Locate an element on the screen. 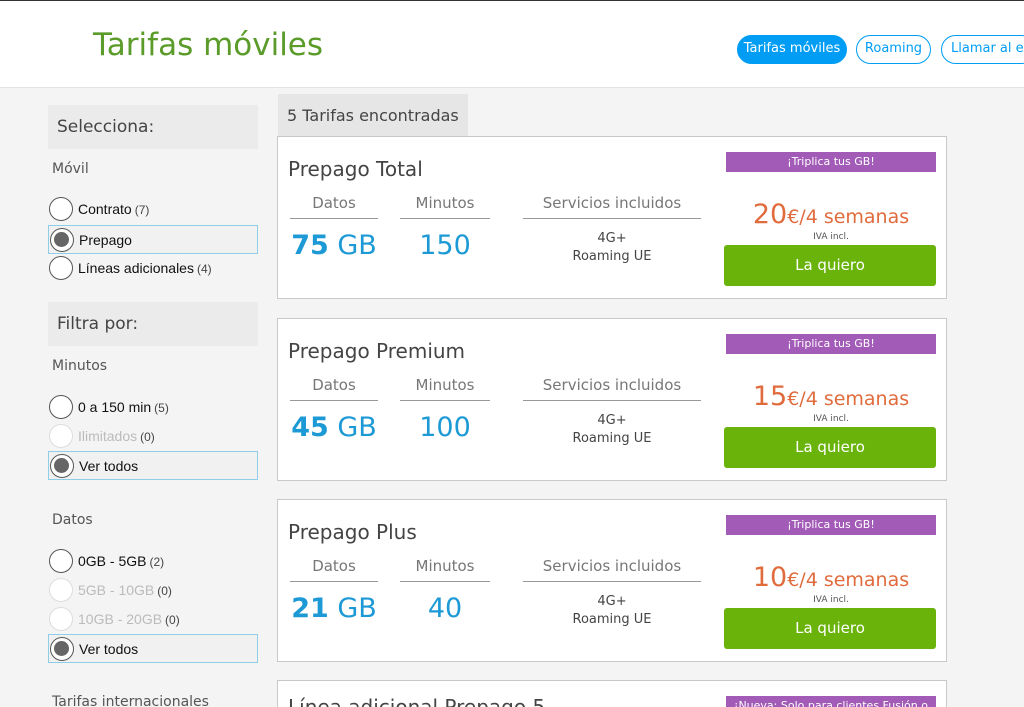  minutos-group-label: Minutos is located at coordinates (80, 366).